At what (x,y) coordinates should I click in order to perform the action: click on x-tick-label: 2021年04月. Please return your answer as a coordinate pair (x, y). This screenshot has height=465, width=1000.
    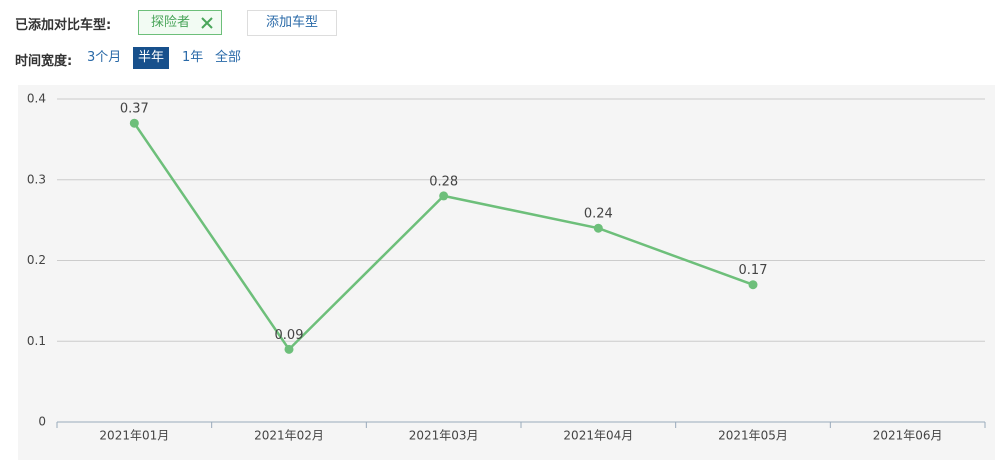
    Looking at the image, I should click on (598, 436).